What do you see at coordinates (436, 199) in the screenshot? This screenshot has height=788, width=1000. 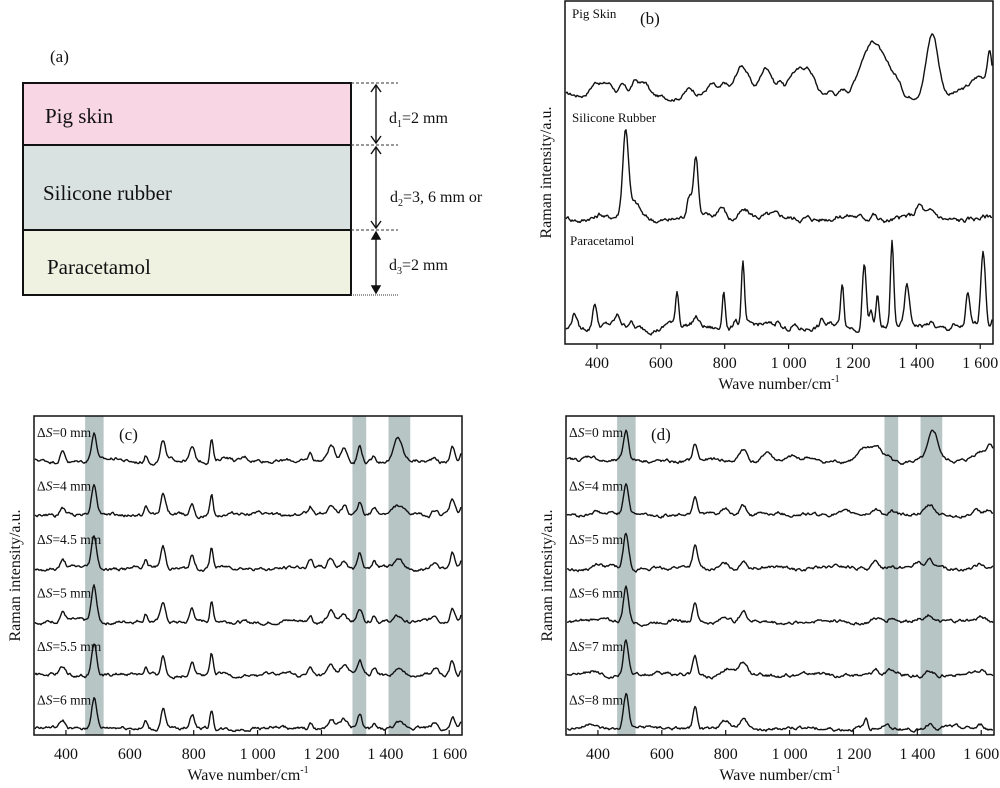 I see `dimension-label-d2: d2=3, 6 mm or` at bounding box center [436, 199].